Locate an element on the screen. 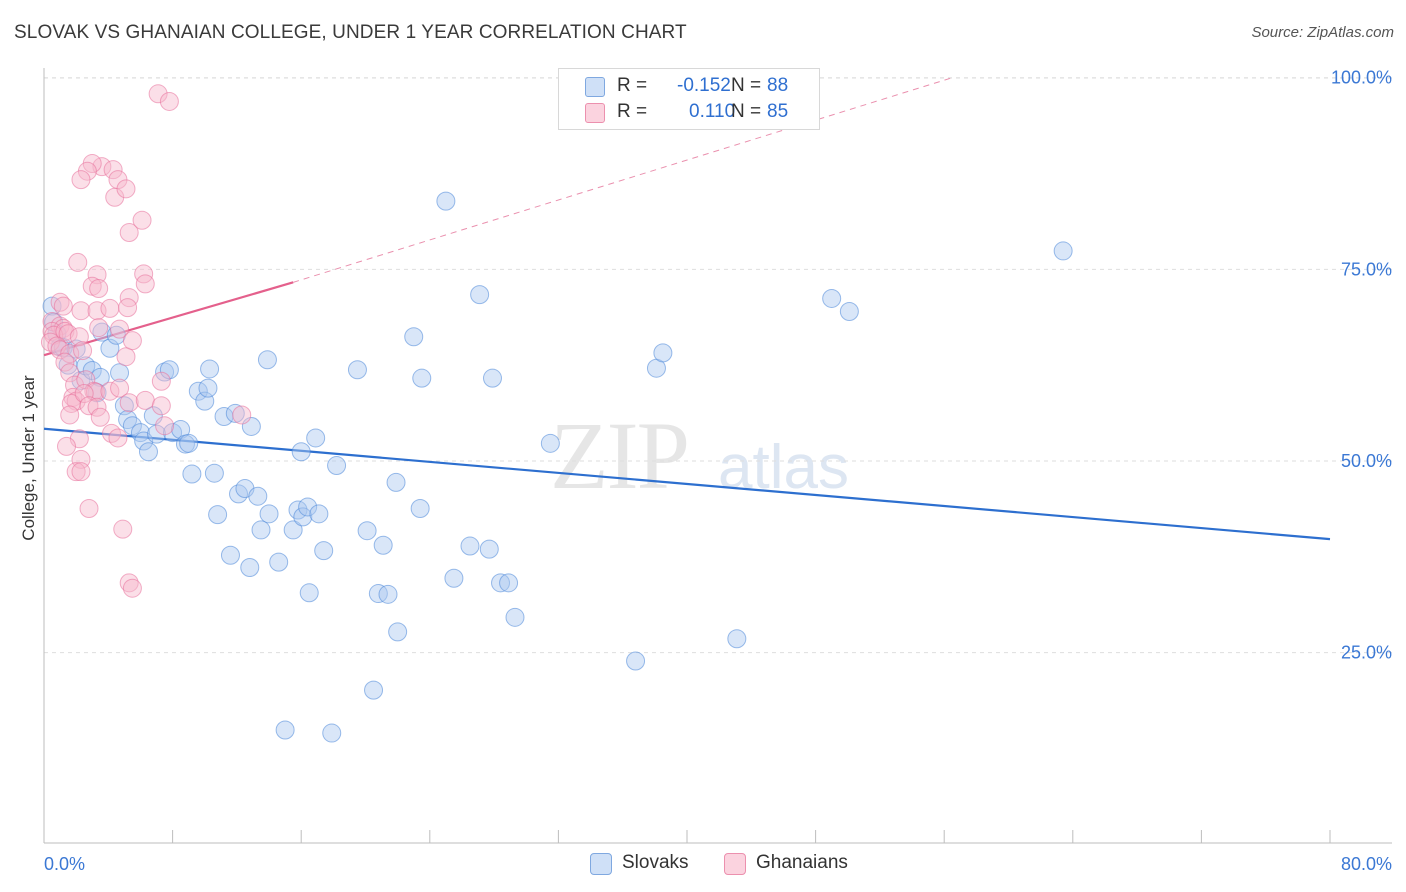  legend-n-value: 88 is located at coordinates (778, 85).